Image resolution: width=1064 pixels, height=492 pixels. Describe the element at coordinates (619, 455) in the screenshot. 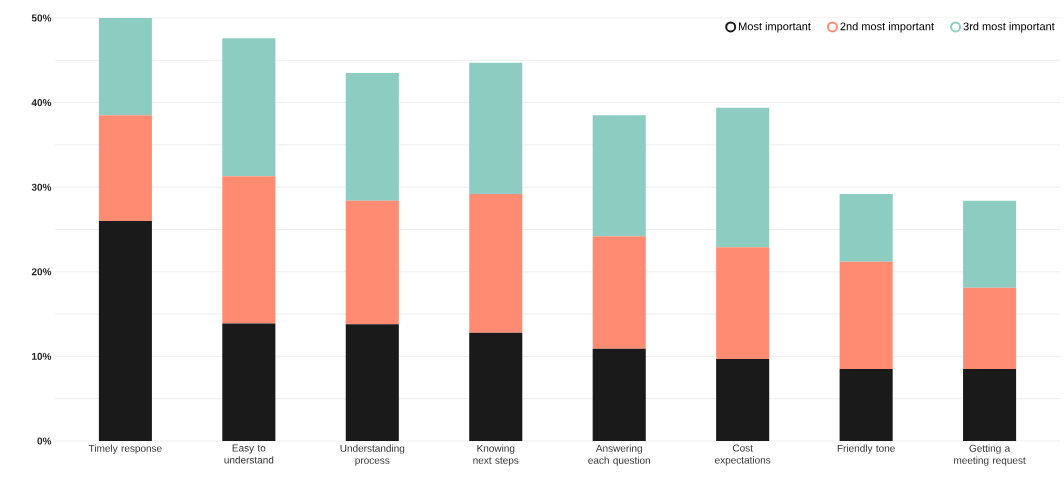

I see `x-tick-label: Answering each question` at that location.